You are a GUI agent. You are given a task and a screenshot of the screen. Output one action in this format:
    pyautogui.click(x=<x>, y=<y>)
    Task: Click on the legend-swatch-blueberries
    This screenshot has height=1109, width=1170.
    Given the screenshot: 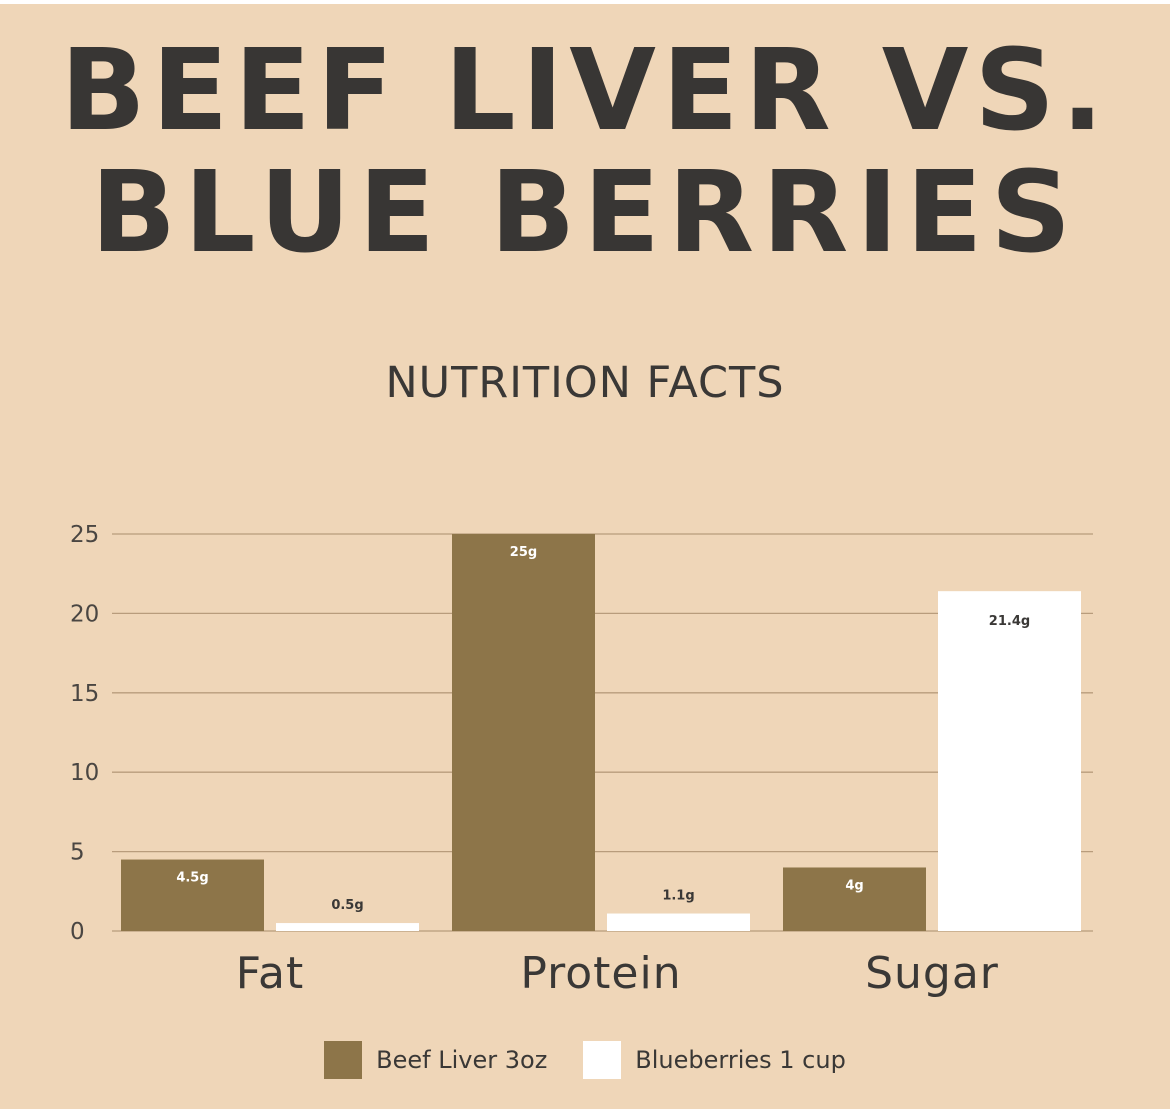 What is the action you would take?
    pyautogui.click(x=602, y=1060)
    